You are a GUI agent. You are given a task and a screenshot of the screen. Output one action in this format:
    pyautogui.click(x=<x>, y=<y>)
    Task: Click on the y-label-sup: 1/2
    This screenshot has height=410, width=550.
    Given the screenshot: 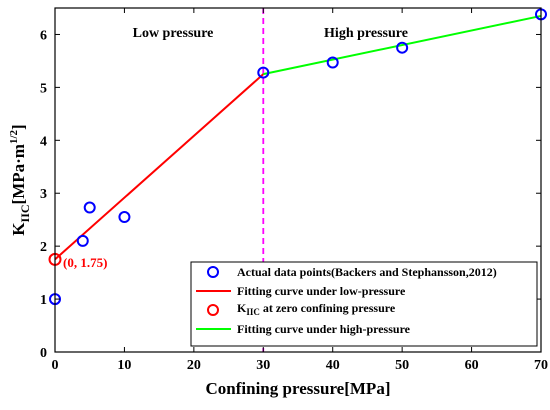 What is the action you would take?
    pyautogui.click(x=14, y=136)
    